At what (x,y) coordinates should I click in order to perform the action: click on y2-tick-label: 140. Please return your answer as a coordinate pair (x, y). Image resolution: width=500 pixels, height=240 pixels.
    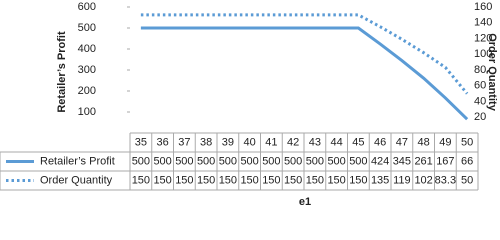
    Looking at the image, I should click on (483, 23).